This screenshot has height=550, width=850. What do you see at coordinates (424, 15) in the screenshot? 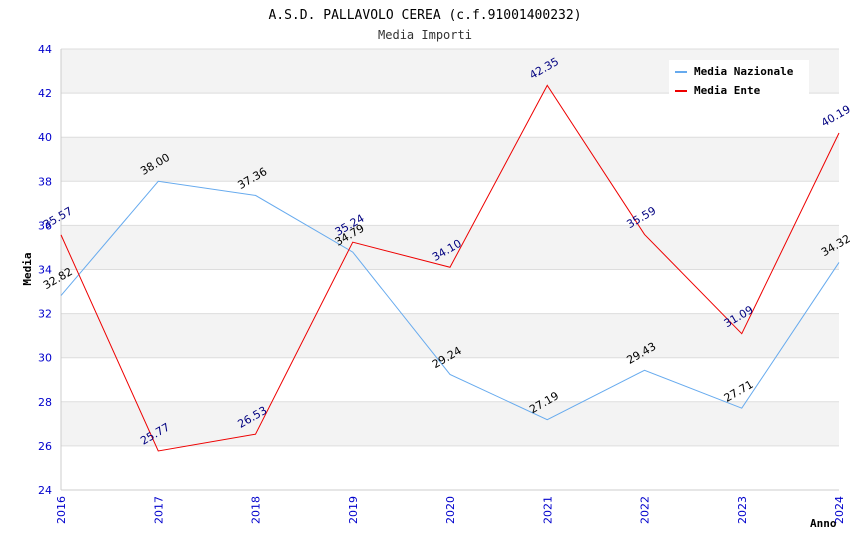
I see `chart-title: A.S.D. PALLAVOLO CEREA (c.f.91001400232)` at bounding box center [424, 15].